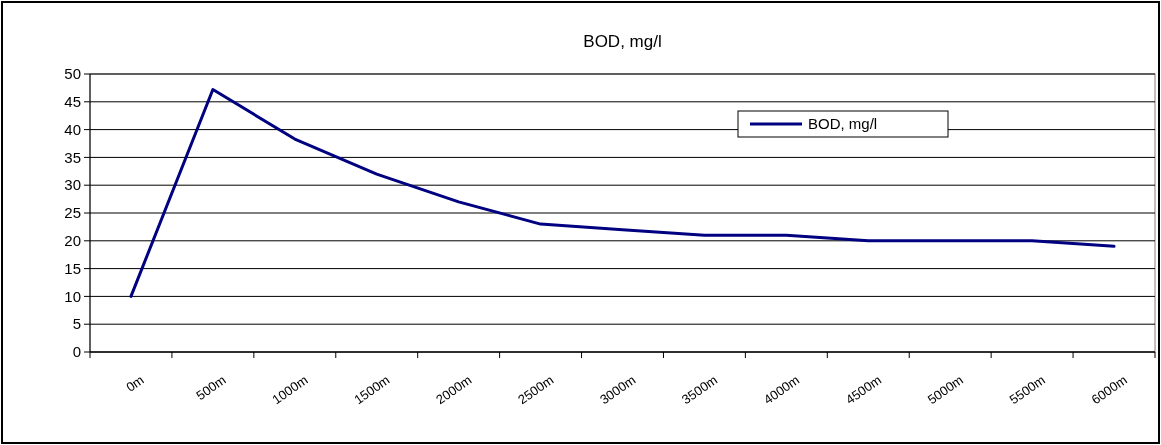 This screenshot has width=1161, height=445. What do you see at coordinates (72, 241) in the screenshot?
I see `y-tick-label: 20` at bounding box center [72, 241].